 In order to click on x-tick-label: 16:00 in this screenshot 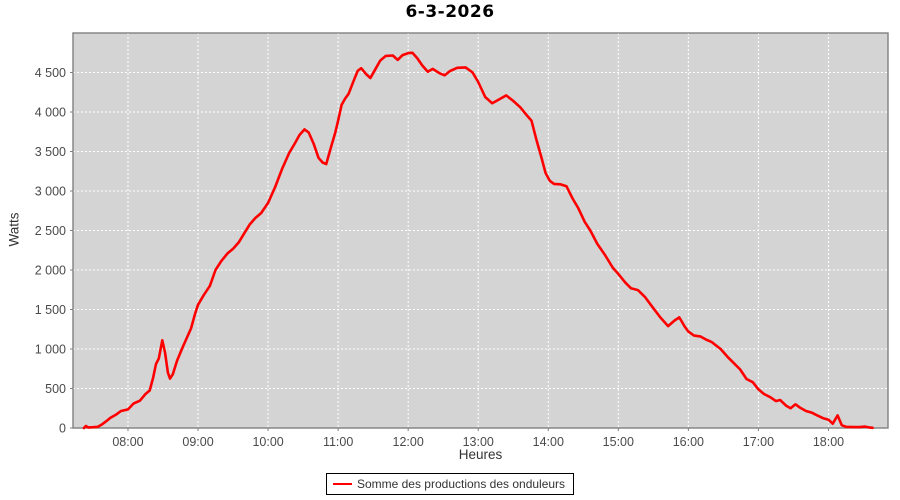, I will do `click(688, 442)`.